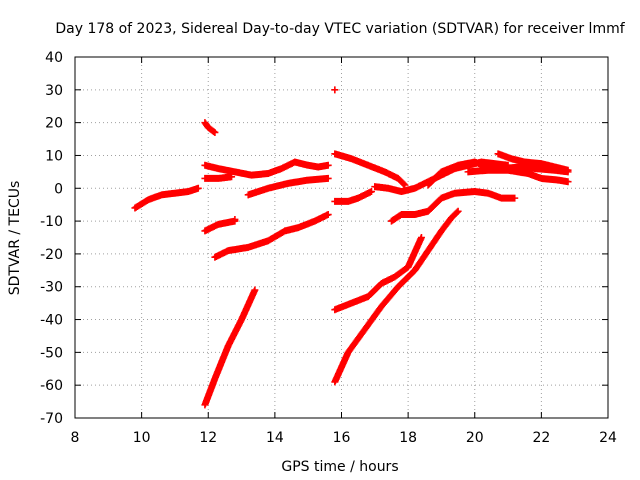  I want to click on y-tick-label: -60, so click(51, 386).